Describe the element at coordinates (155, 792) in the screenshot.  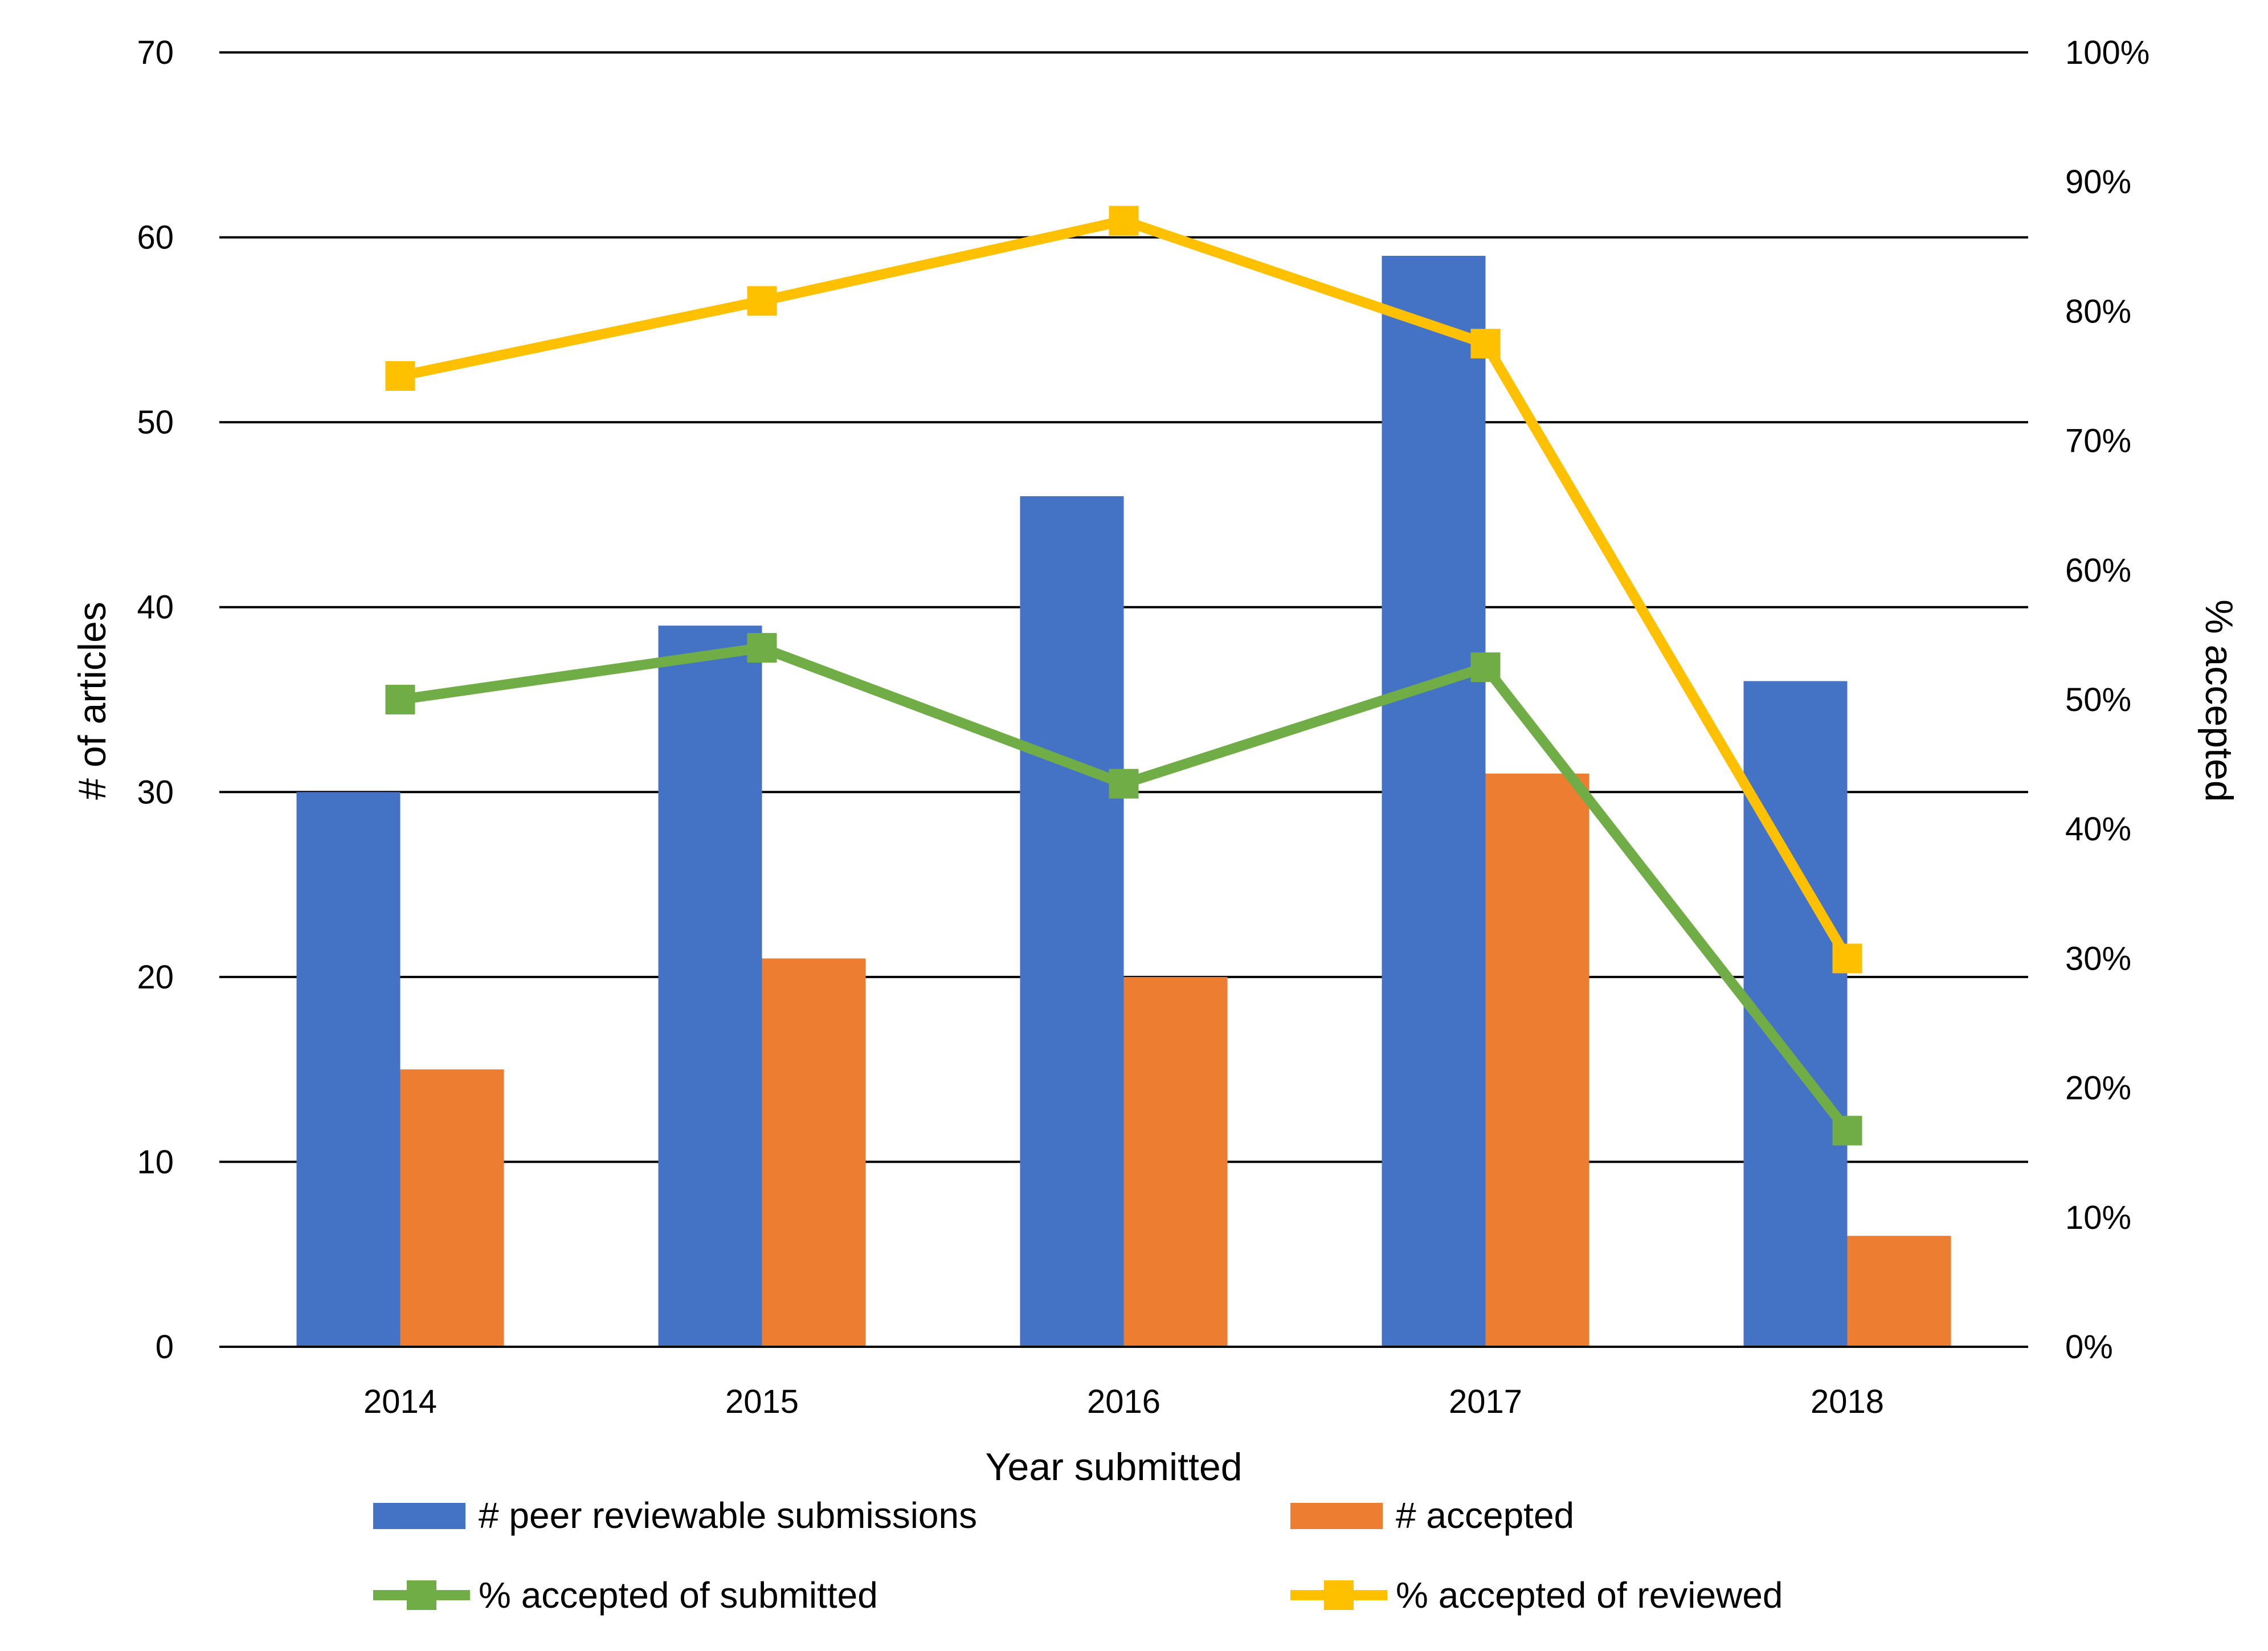
I see `y-tick-label: 30` at that location.